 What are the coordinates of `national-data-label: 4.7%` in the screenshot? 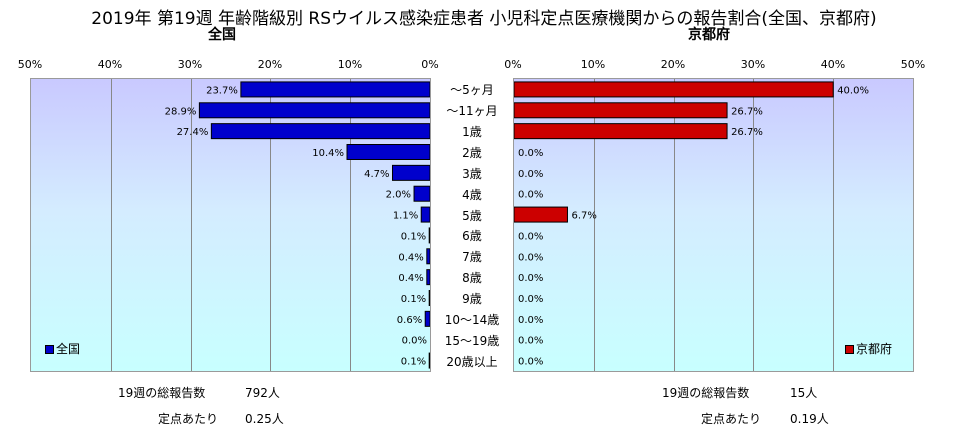 It's located at (376, 174).